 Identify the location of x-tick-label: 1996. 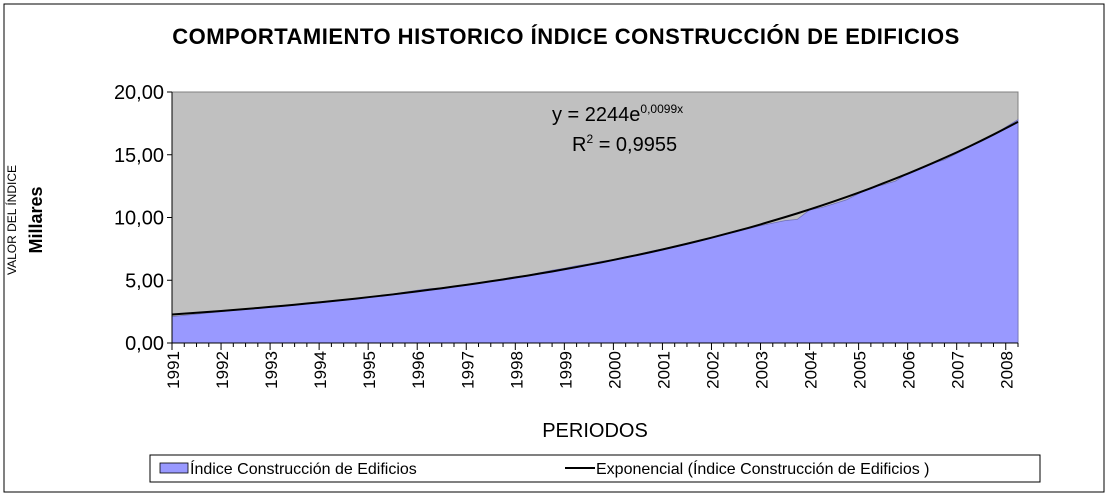
(418, 370).